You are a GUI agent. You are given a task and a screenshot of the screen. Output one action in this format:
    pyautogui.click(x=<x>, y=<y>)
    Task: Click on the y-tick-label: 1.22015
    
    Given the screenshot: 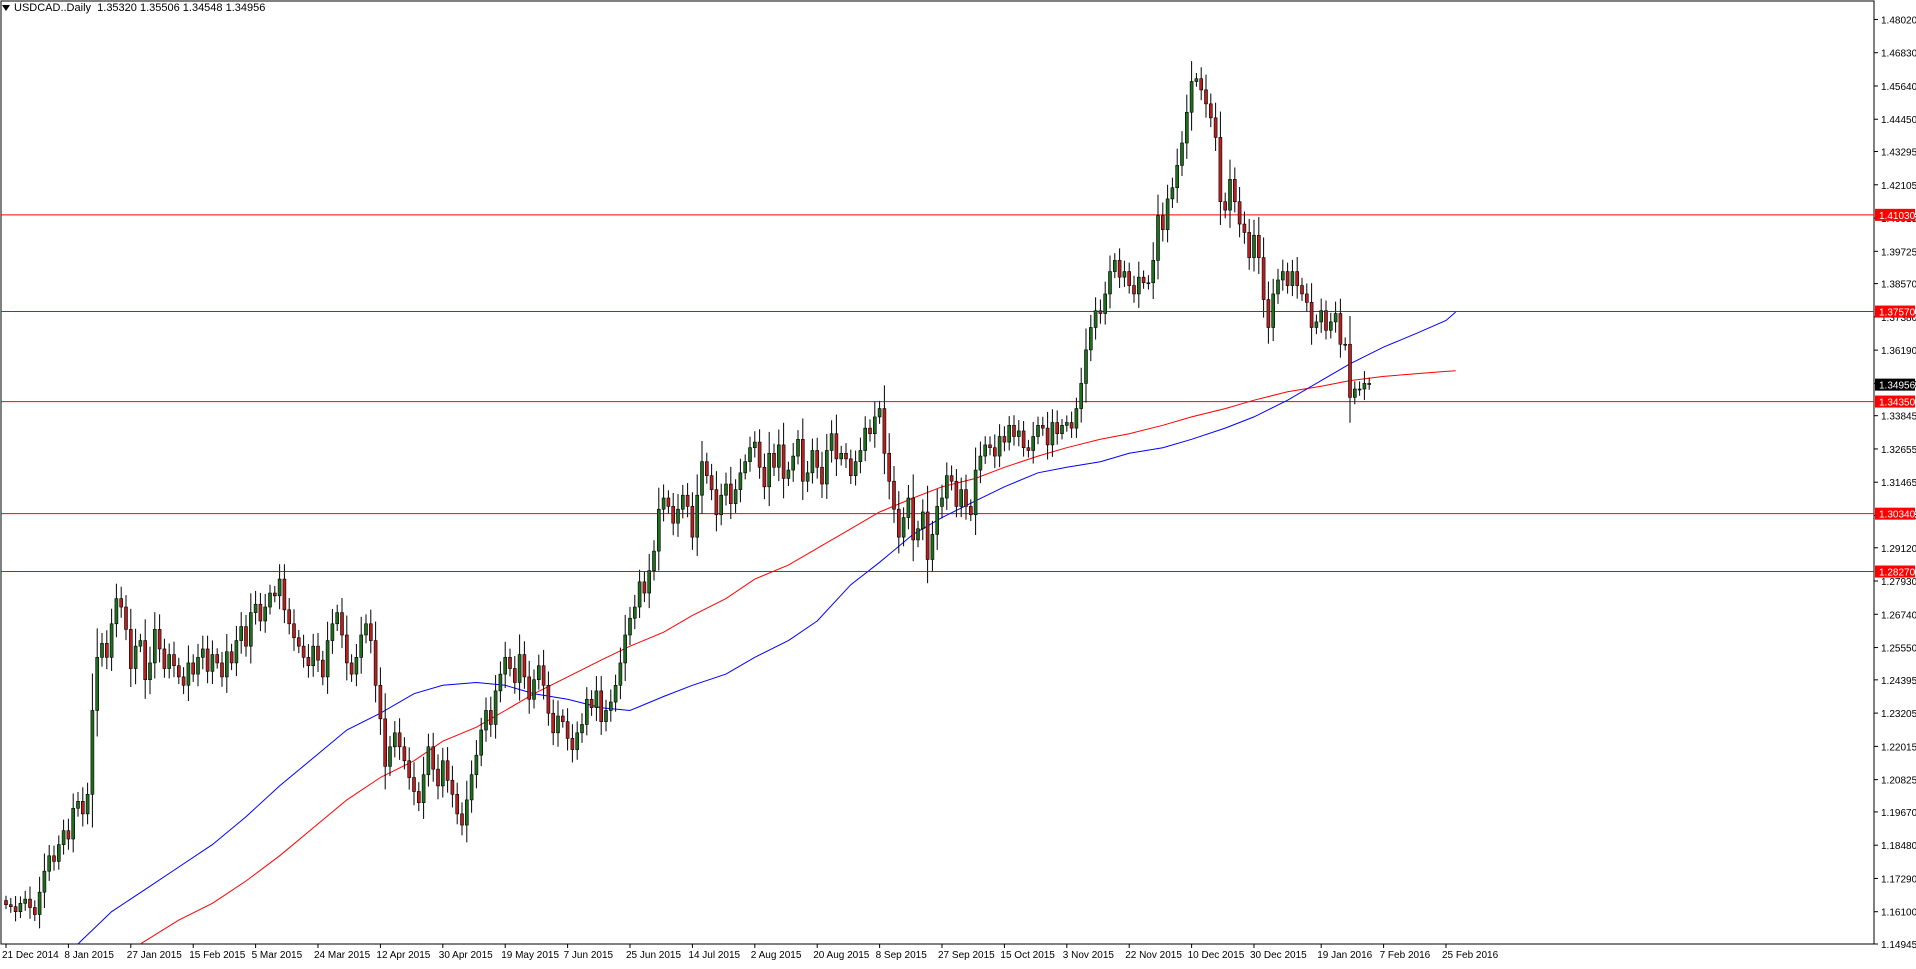 What is the action you would take?
    pyautogui.click(x=1898, y=747)
    